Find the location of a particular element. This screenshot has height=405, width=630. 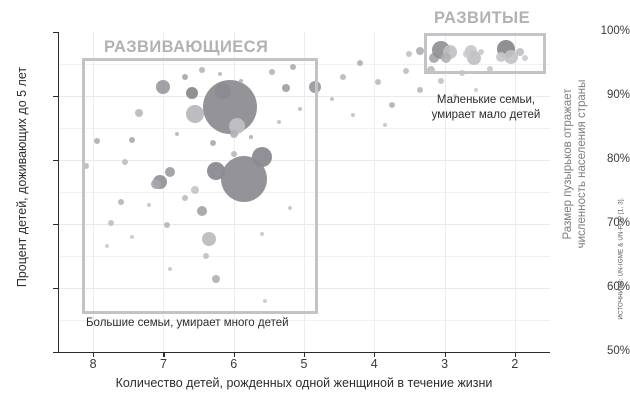

y-axis-tick-label: 90% is located at coordinates (618, 95).